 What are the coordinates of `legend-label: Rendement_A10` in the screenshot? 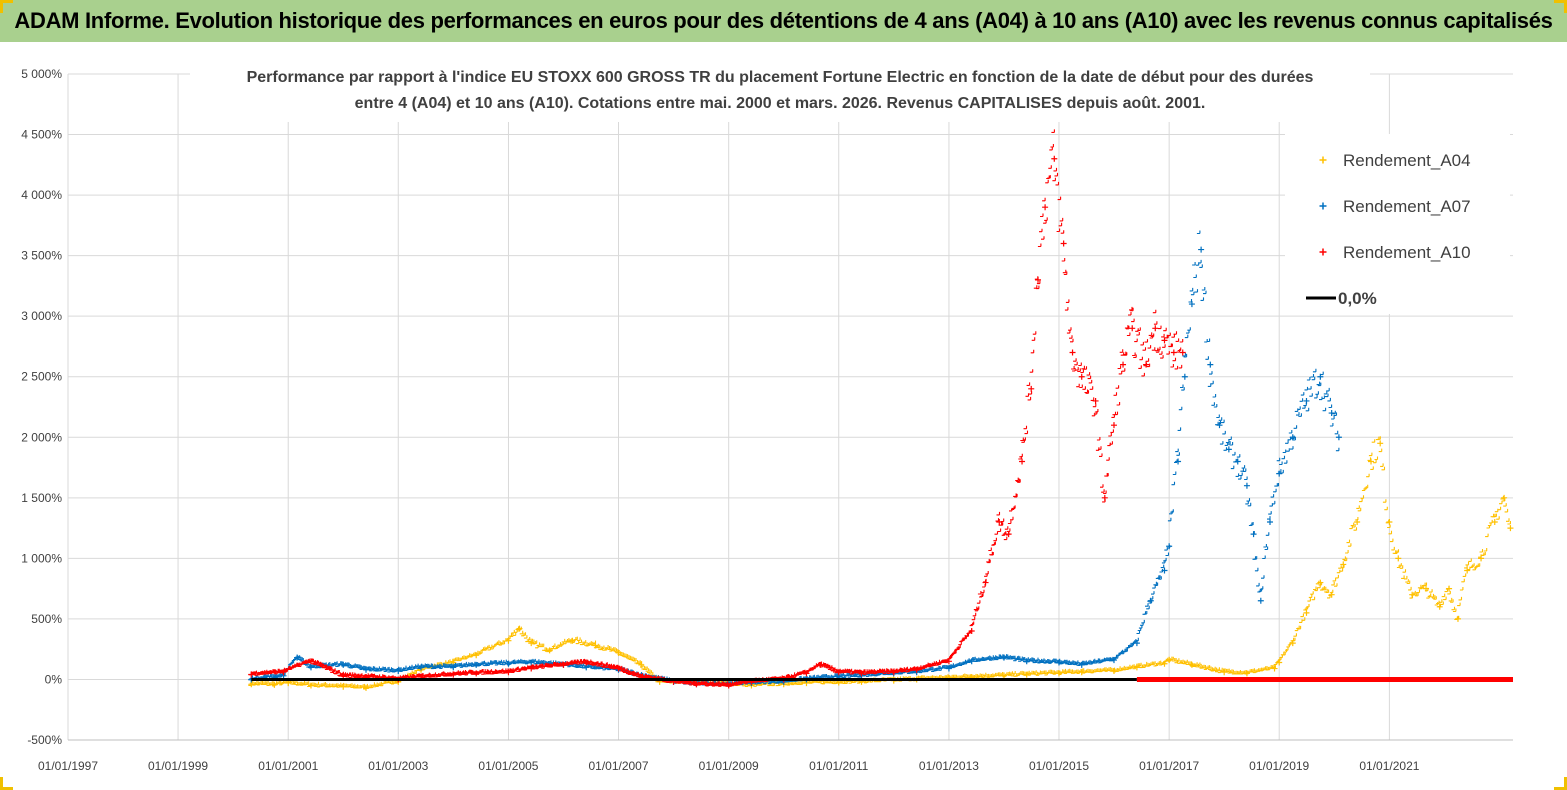 It's located at (1407, 252).